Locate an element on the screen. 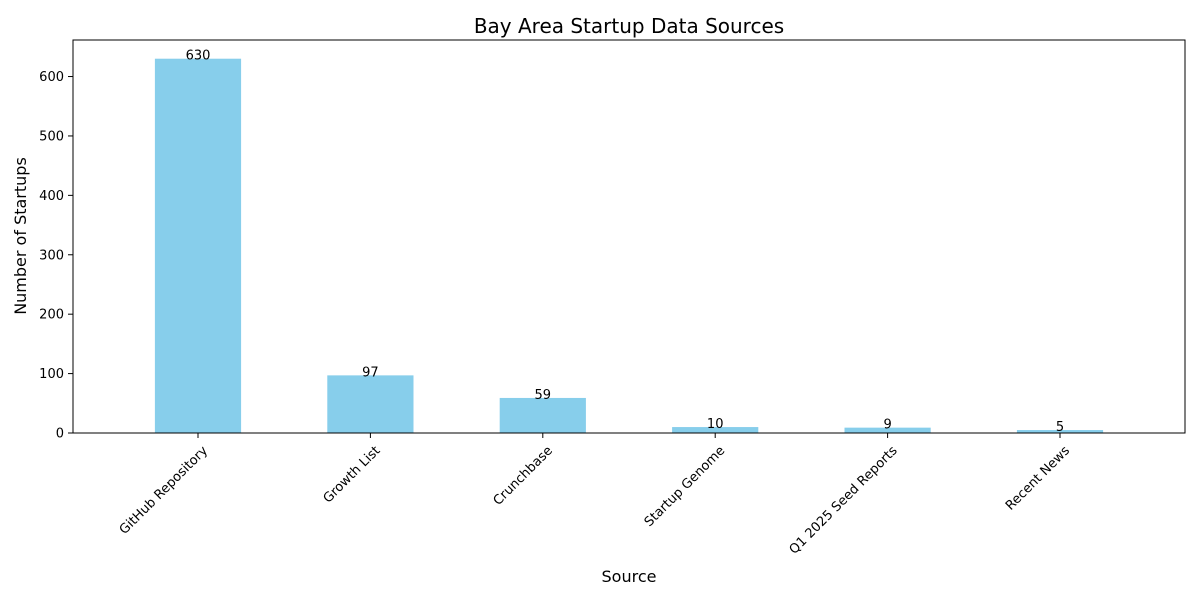 The height and width of the screenshot is (600, 1200). data-label-1: 97 is located at coordinates (370, 372).